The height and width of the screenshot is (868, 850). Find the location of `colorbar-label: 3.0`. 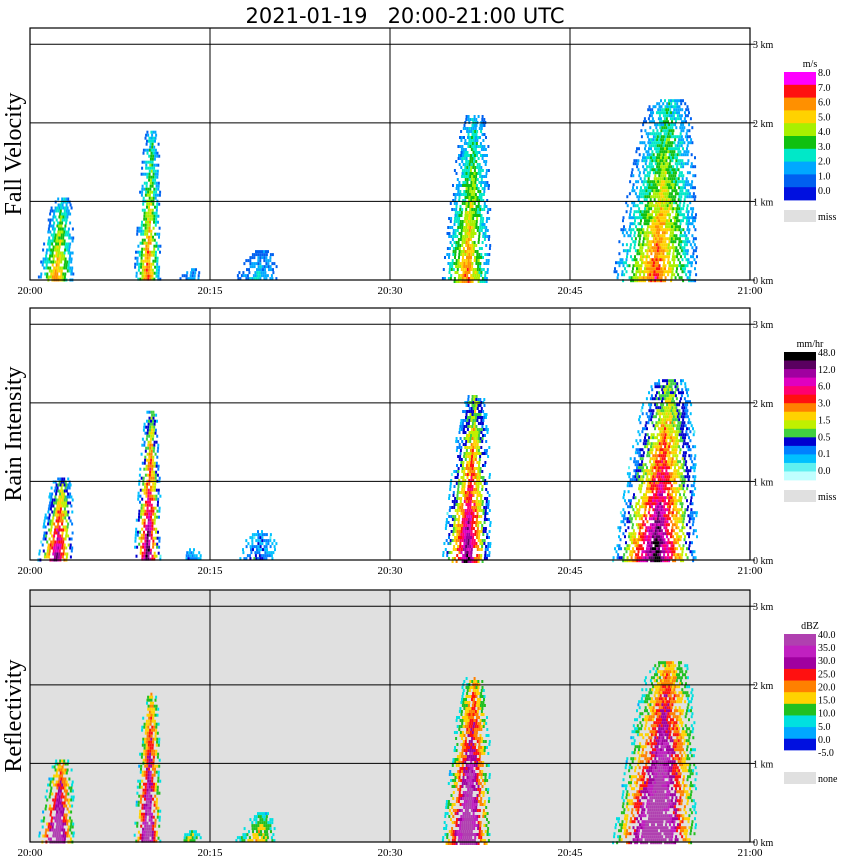

colorbar-label: 3.0 is located at coordinates (824, 147).